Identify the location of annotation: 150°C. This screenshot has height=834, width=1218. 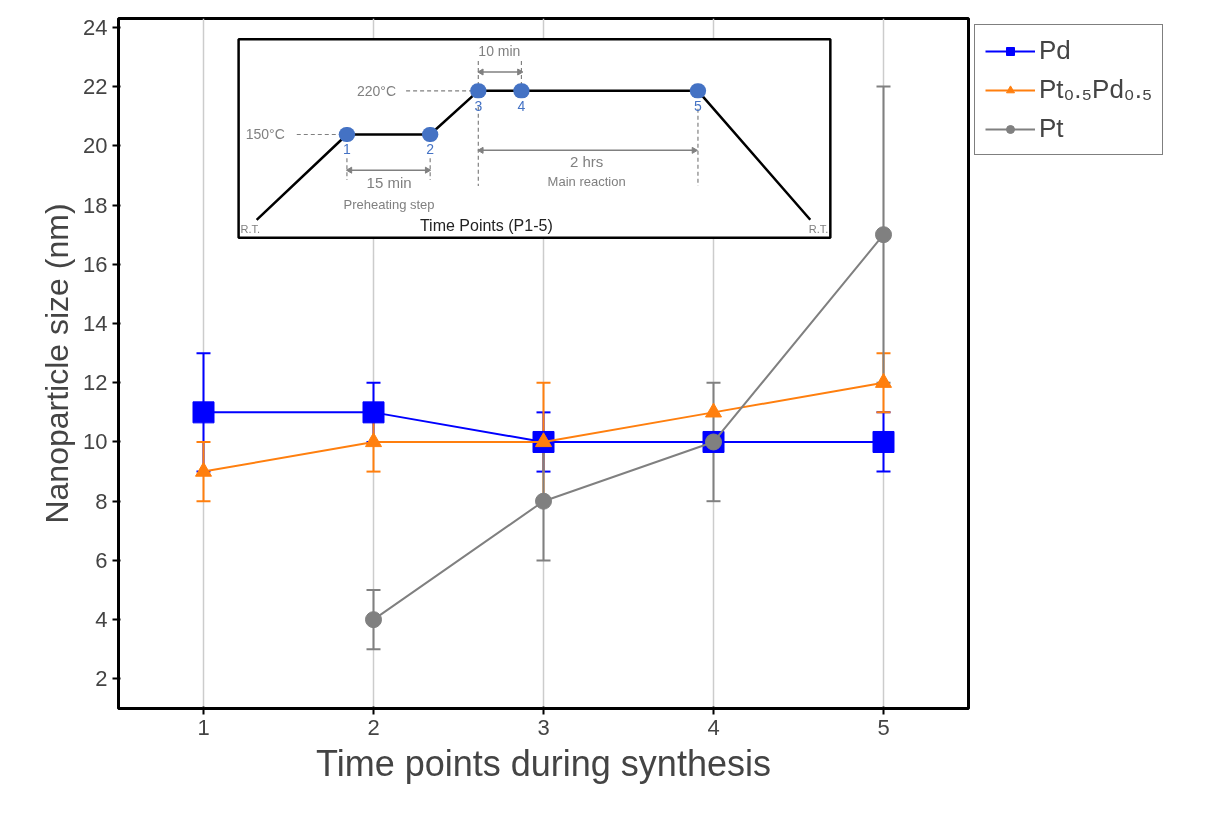
(265, 134).